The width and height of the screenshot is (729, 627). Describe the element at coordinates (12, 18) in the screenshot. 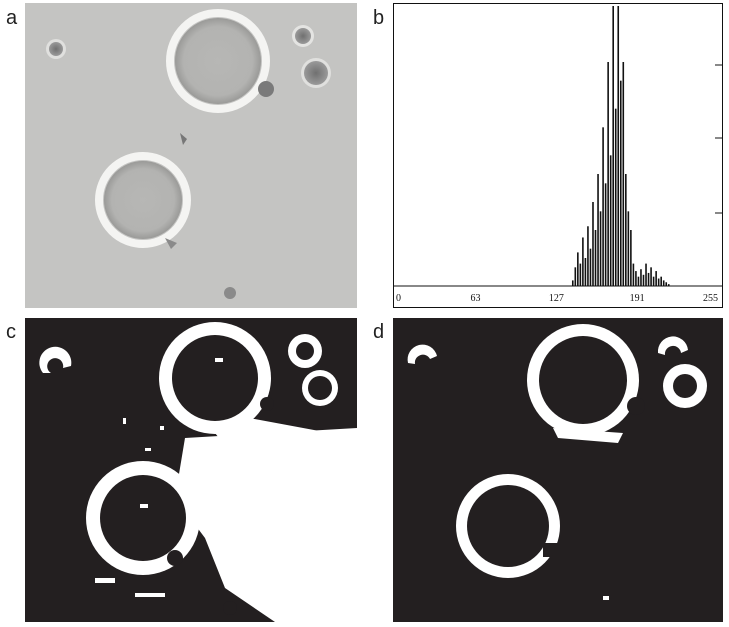

I see `panel-label-a: a` at that location.